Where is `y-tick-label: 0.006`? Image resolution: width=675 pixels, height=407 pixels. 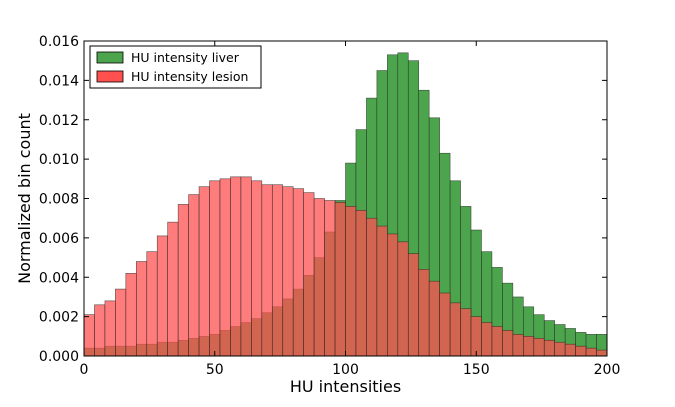 y-tick-label: 0.006 is located at coordinates (59, 239).